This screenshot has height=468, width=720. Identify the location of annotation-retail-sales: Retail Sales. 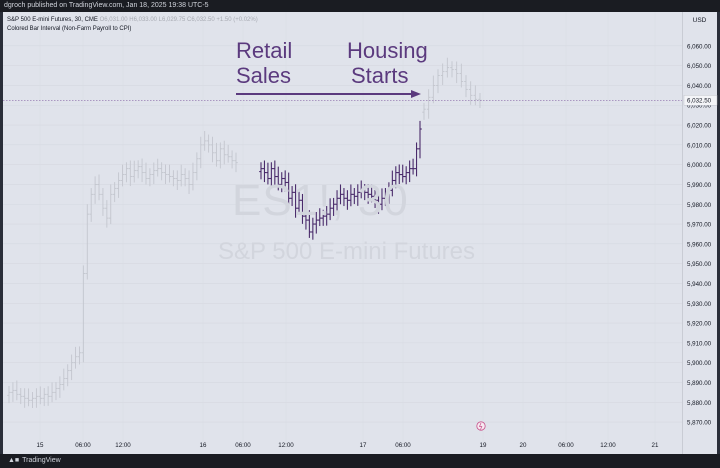
(264, 63).